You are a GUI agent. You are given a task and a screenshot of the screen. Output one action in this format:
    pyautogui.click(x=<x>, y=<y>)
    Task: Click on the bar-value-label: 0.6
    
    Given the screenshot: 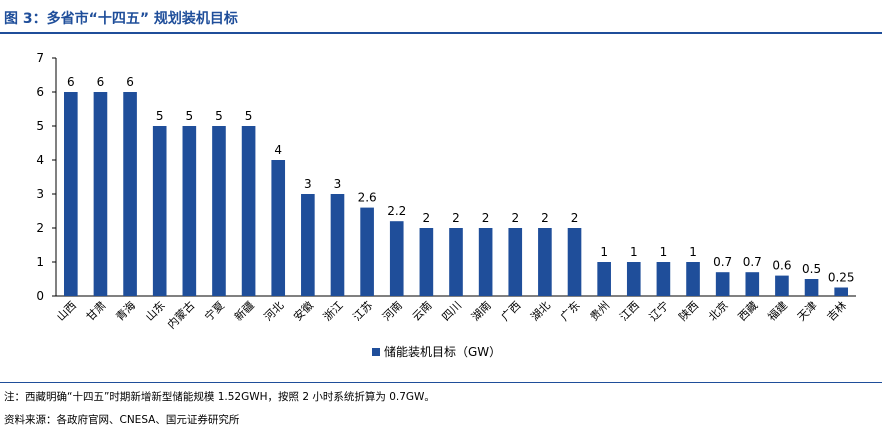 What is the action you would take?
    pyautogui.click(x=781, y=266)
    